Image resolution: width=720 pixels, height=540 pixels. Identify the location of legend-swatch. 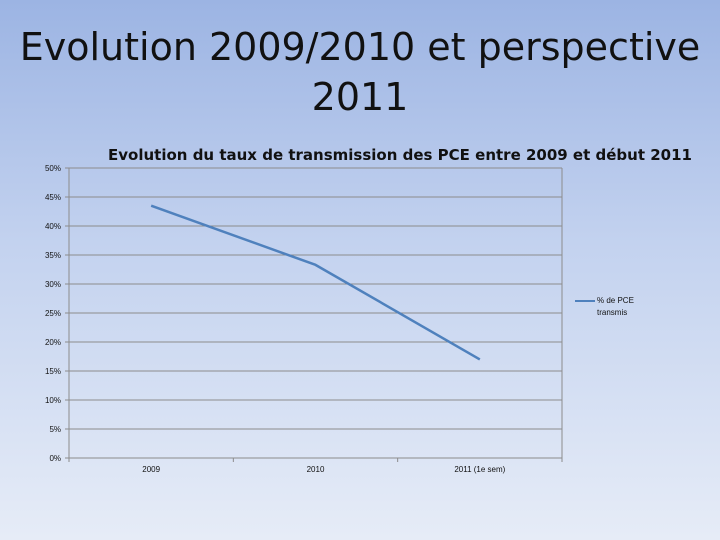
(585, 301).